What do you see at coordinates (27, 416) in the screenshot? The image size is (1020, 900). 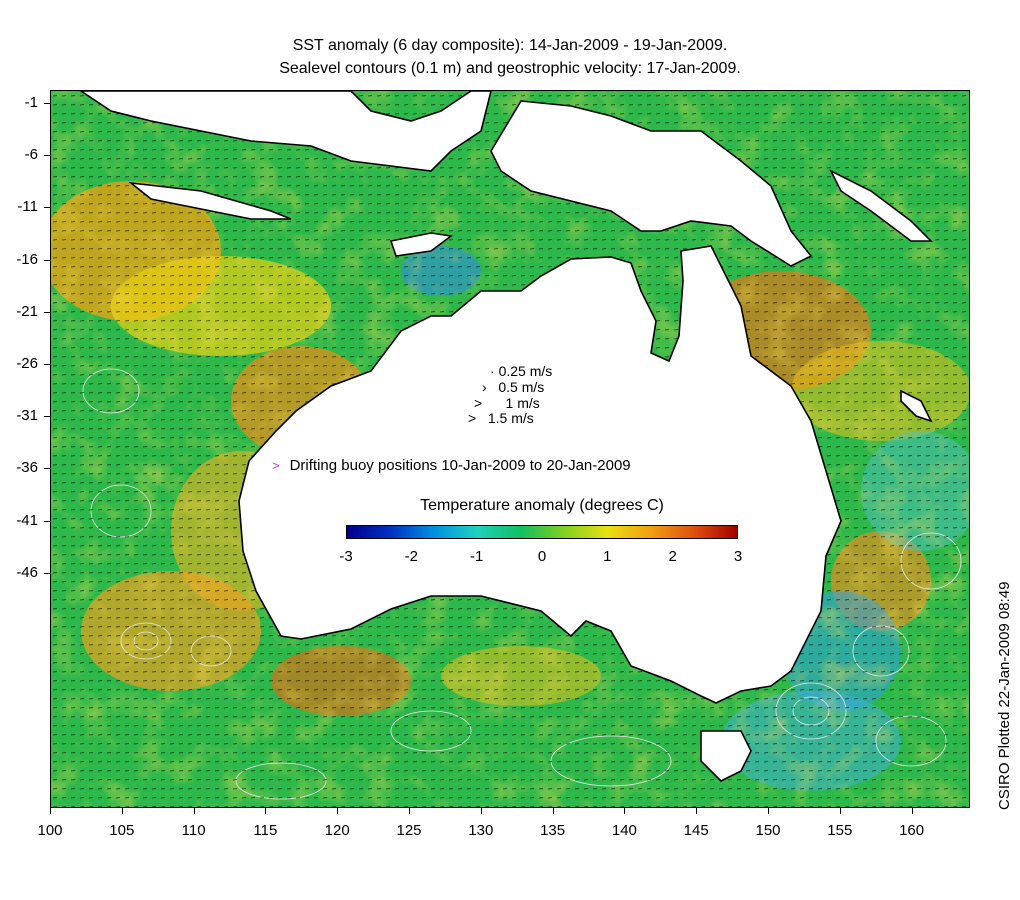 I see `y-tick-label: -31` at bounding box center [27, 416].